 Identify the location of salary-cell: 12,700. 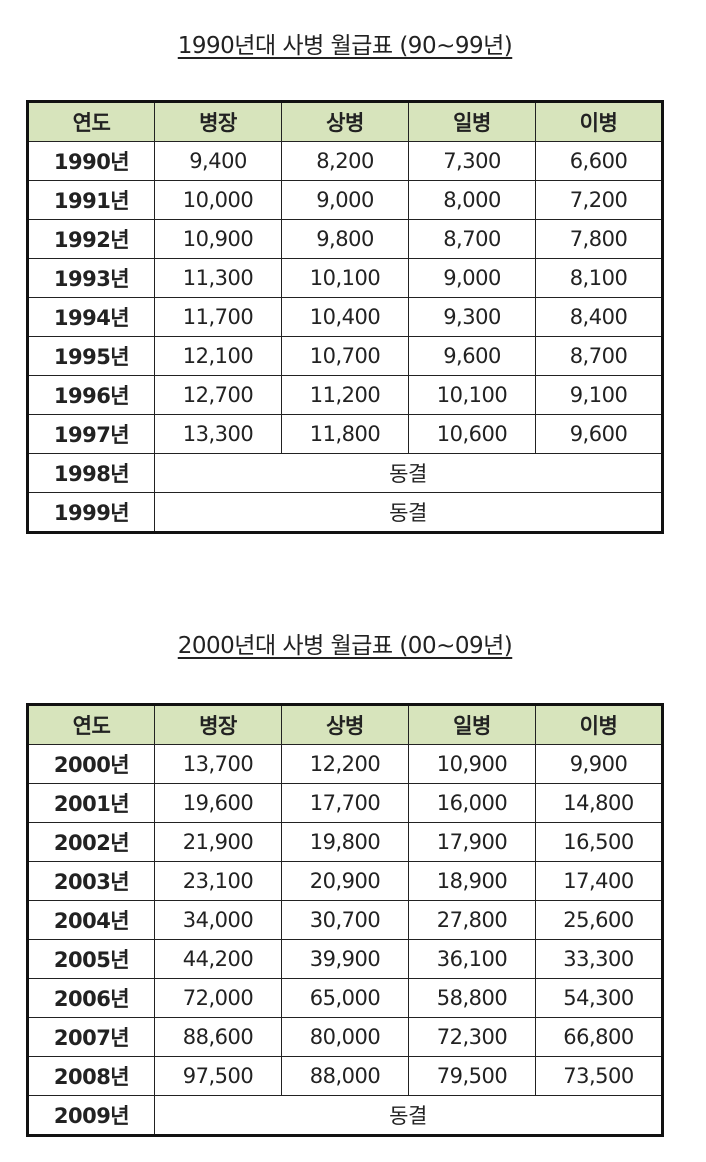
(218, 395).